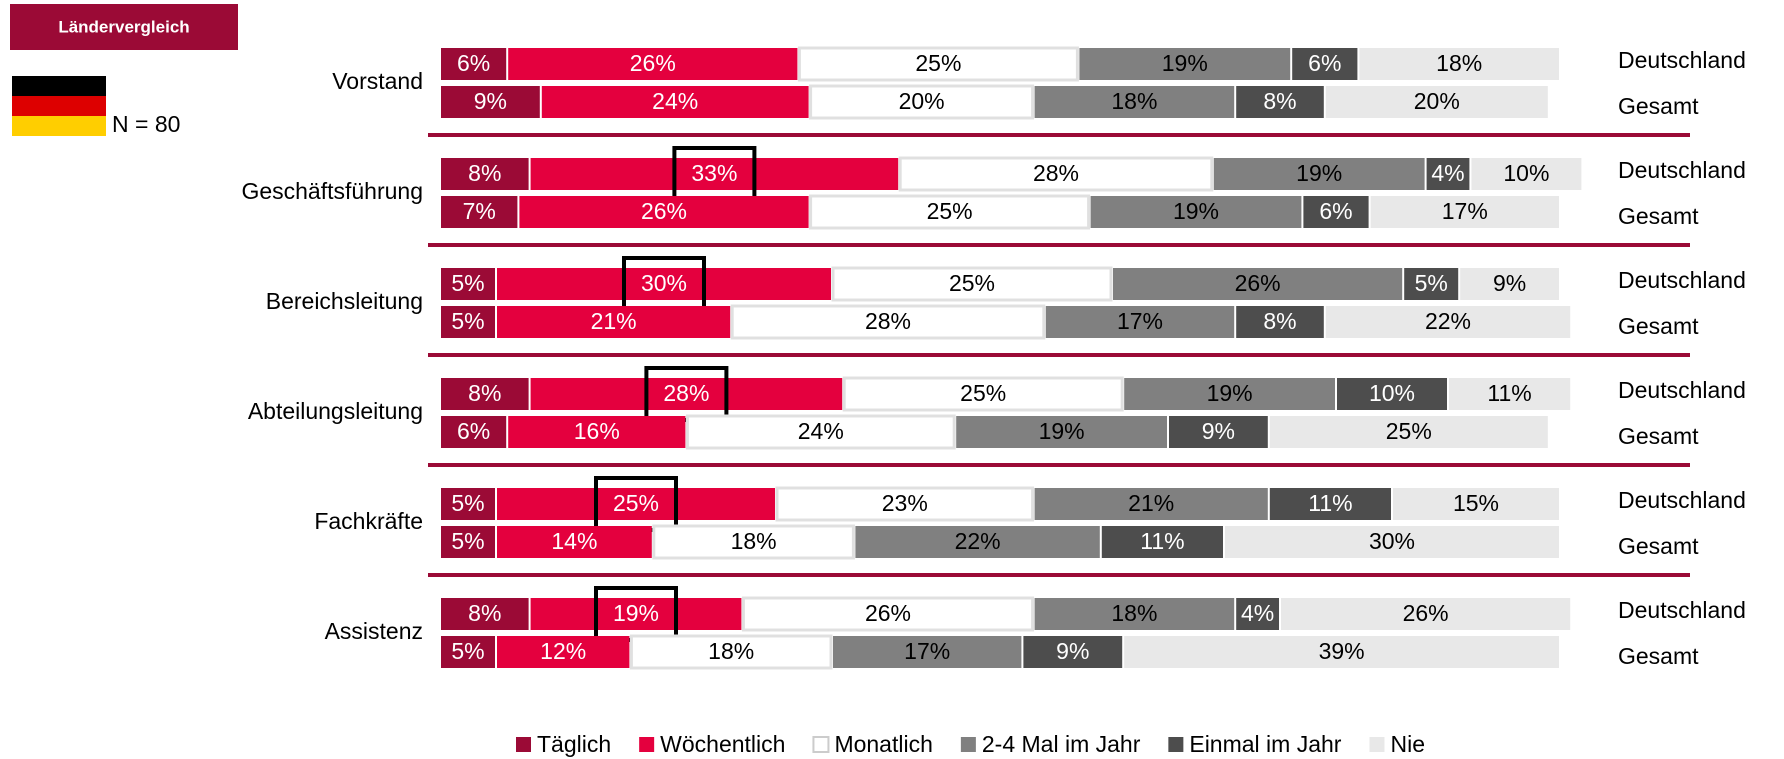 The width and height of the screenshot is (1784, 759). Describe the element at coordinates (374, 631) in the screenshot. I see `group-label: Assistenz` at that location.